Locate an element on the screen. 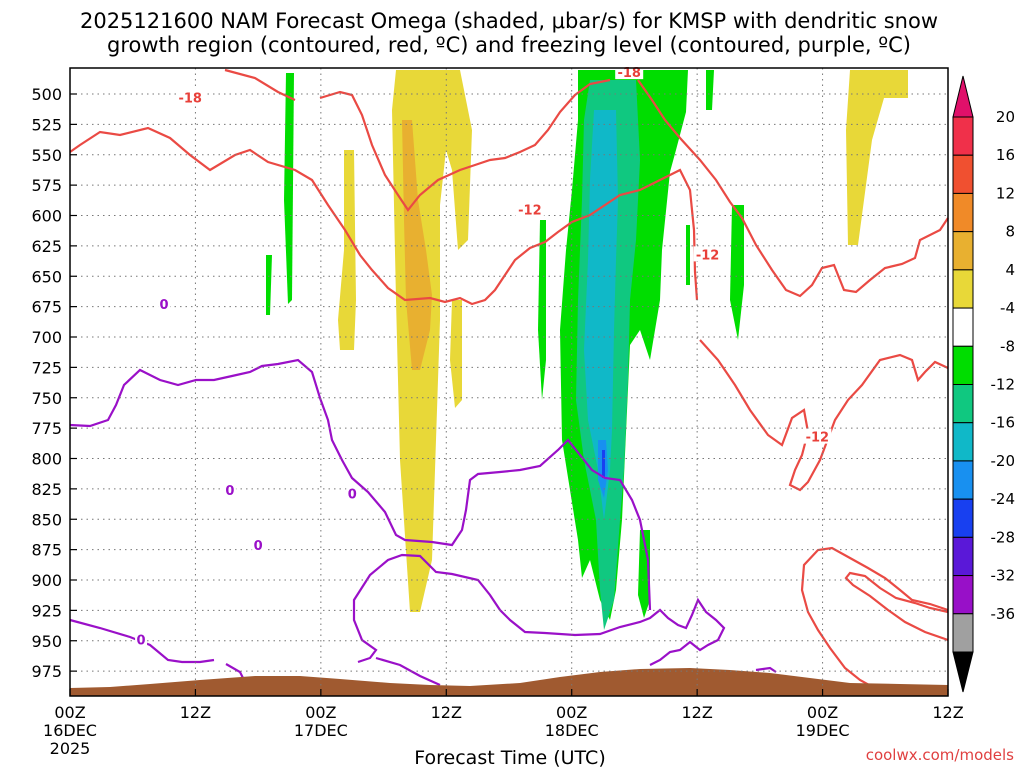  colorbar: 20 16 12 8 4 -4 -8 -12 -16 -20 -24 -28 -32 -36 is located at coordinates (984, 384).